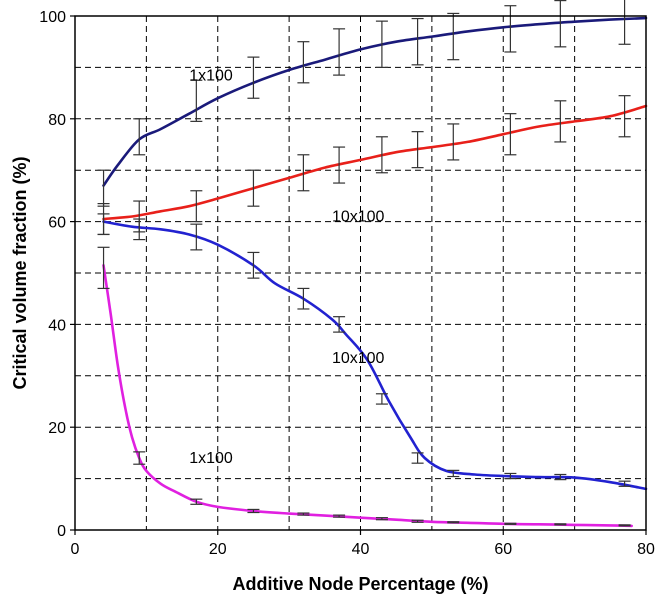  Describe the element at coordinates (360, 584) in the screenshot. I see `x-axis-title: Additive Node Percentage (%)` at that location.